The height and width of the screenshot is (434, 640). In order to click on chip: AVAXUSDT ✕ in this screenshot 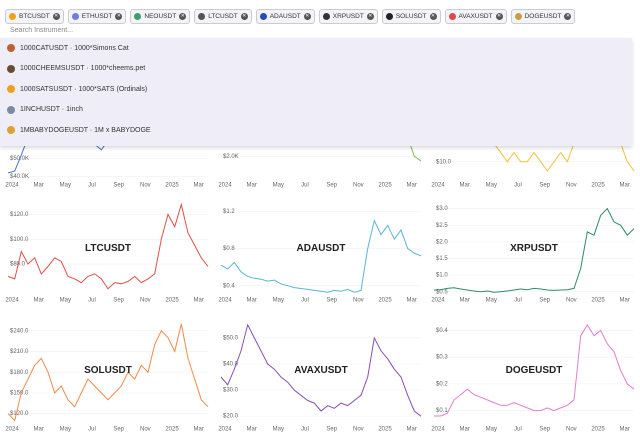, I will do `click(475, 16)`.